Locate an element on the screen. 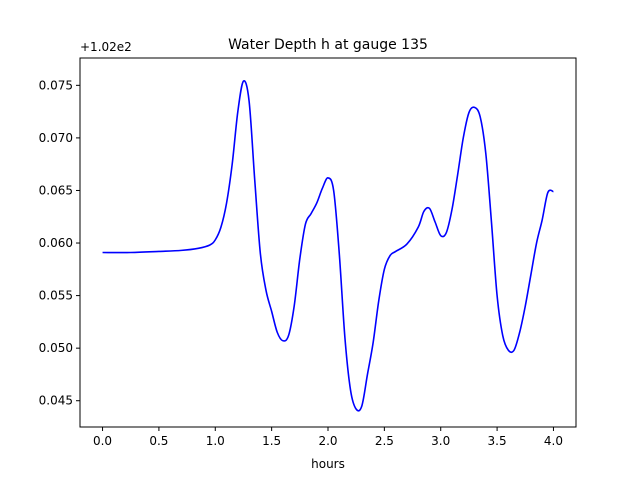 Image resolution: width=640 pixels, height=484 pixels. chart-title: Water Depth h at gauge 135 is located at coordinates (328, 45).